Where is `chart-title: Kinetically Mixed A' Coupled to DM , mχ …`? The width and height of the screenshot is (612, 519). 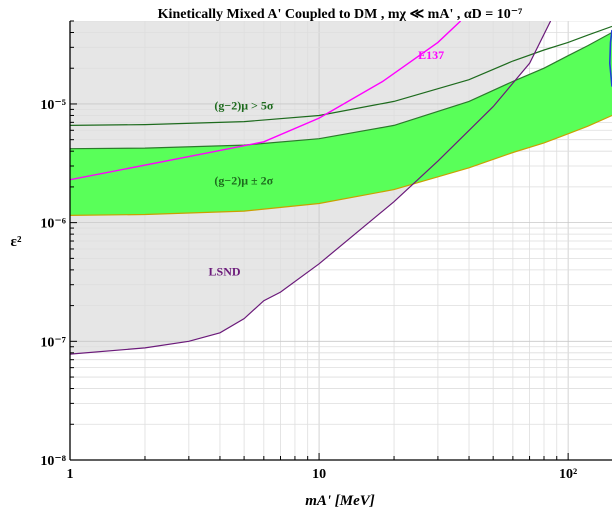 chart-title: Kinetically Mixed A' Coupled to DM , mχ … is located at coordinates (340, 14).